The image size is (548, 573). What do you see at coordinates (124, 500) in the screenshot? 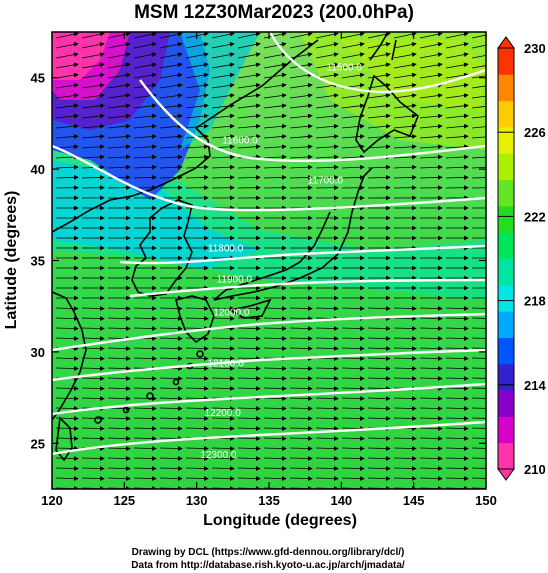
I see `lon-tick-label: 125` at bounding box center [124, 500].